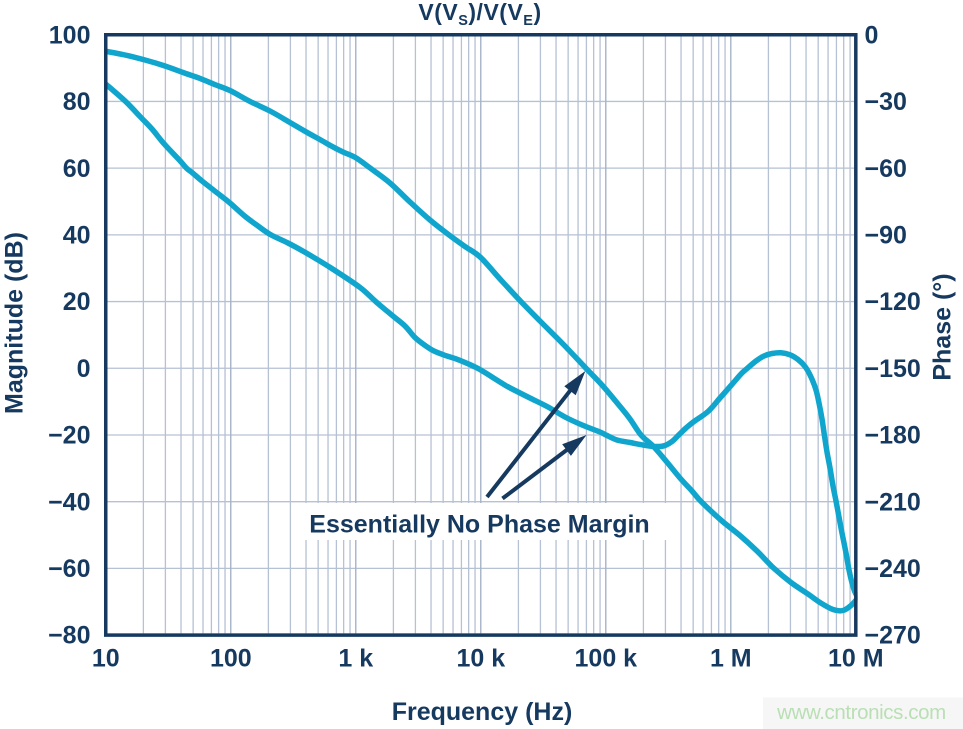  I want to click on svg-text: −80, so click(69, 636).